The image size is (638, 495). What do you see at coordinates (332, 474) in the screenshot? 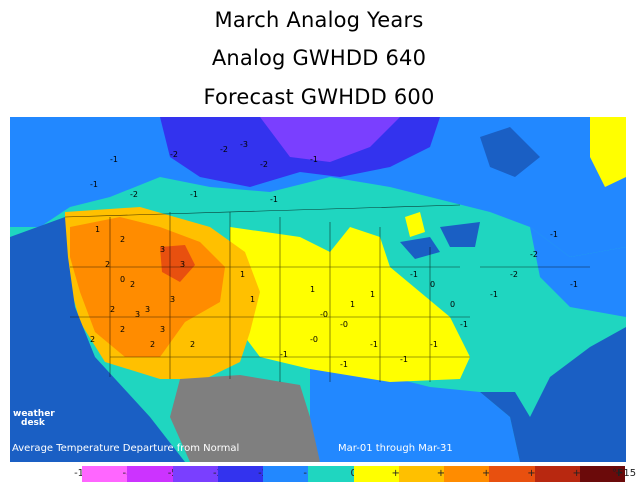
I see `legend-swatch: 0` at bounding box center [332, 474].